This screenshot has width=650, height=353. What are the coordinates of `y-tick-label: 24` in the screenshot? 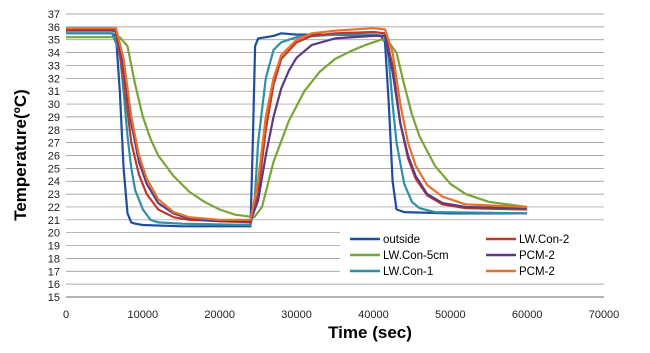 It's located at (54, 182).